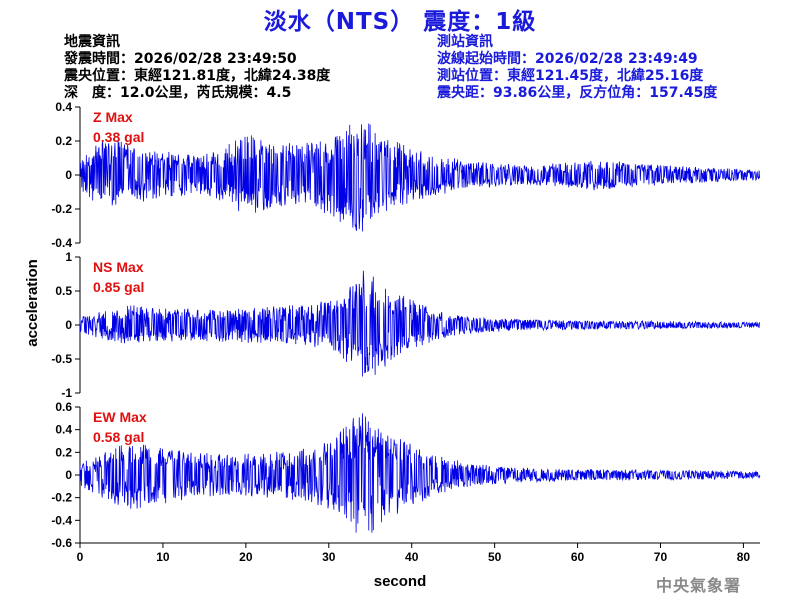  What do you see at coordinates (661, 557) in the screenshot?
I see `x-tick-label: 70` at bounding box center [661, 557].